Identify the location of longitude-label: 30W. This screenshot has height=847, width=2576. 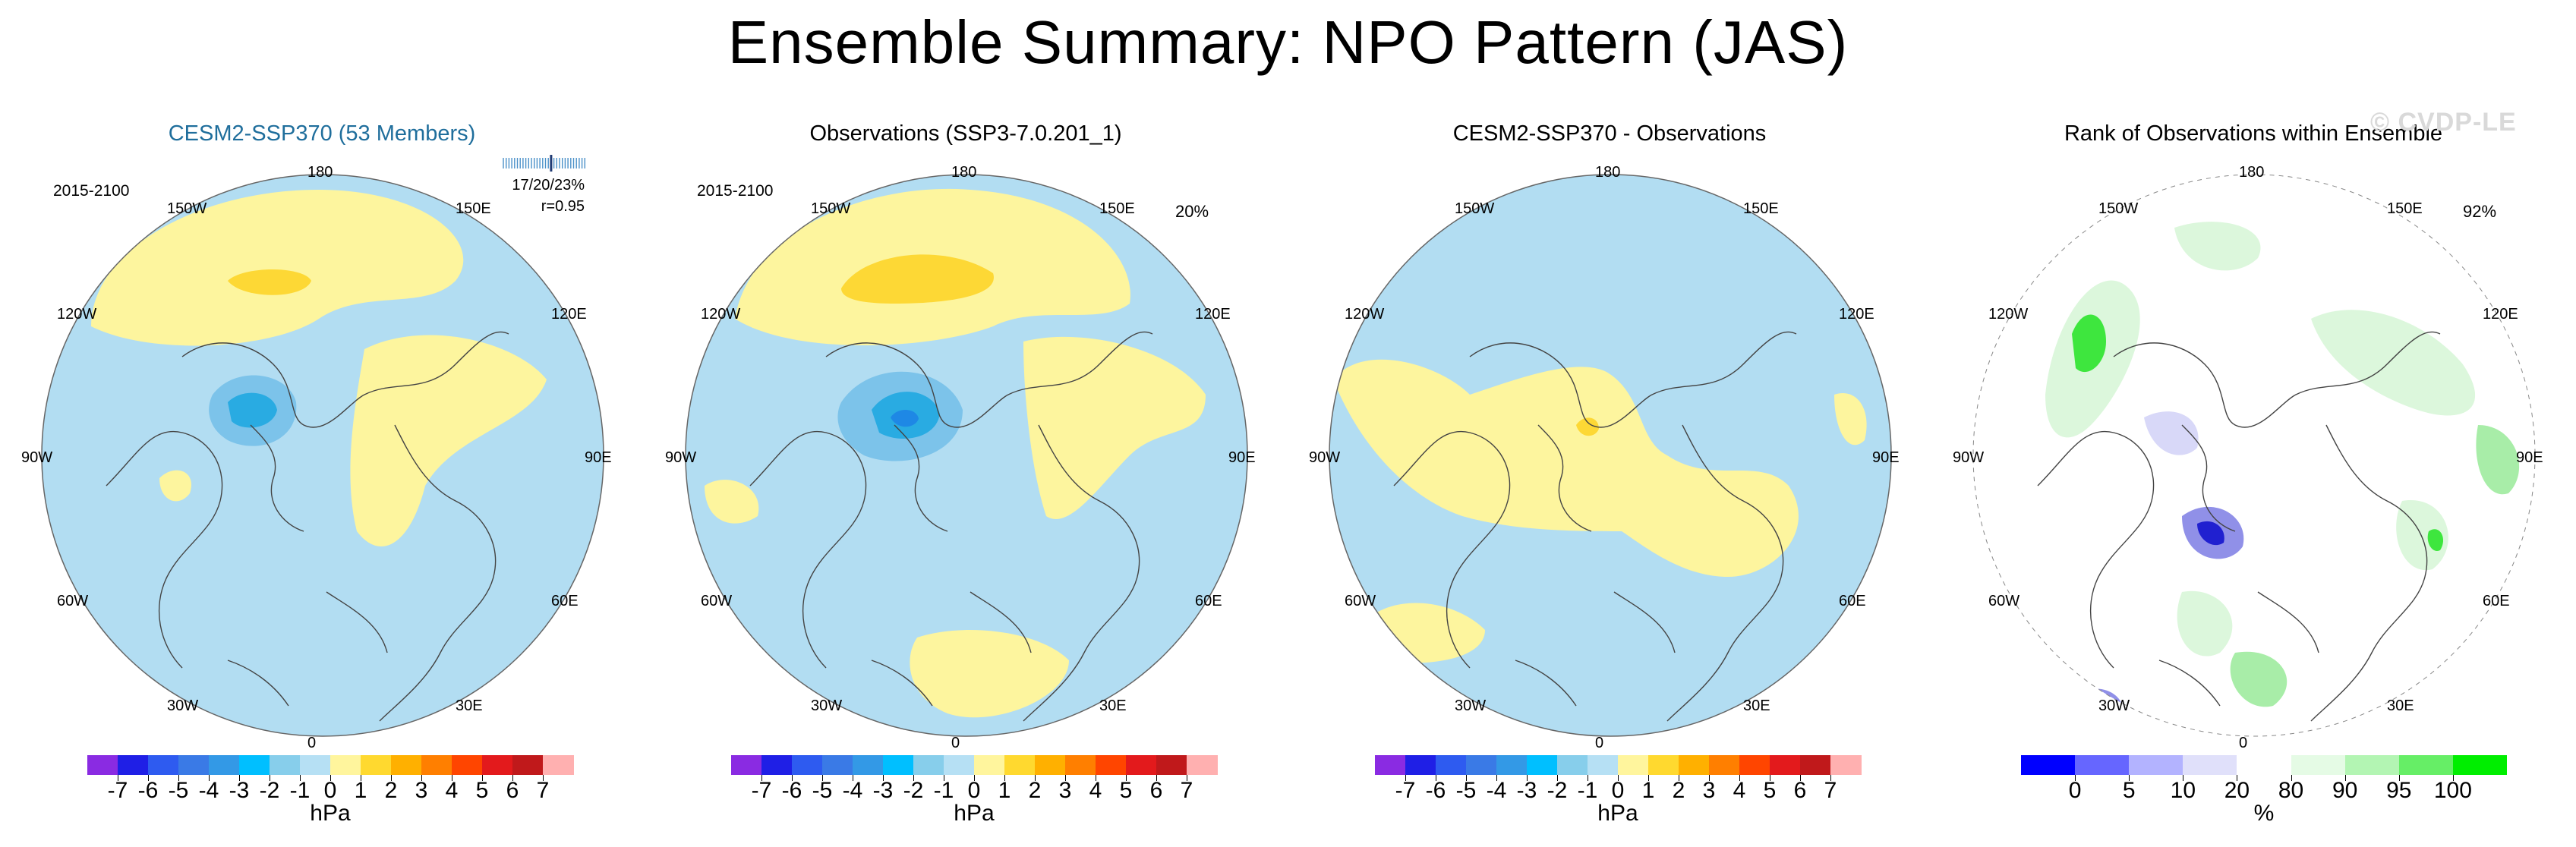
(183, 705).